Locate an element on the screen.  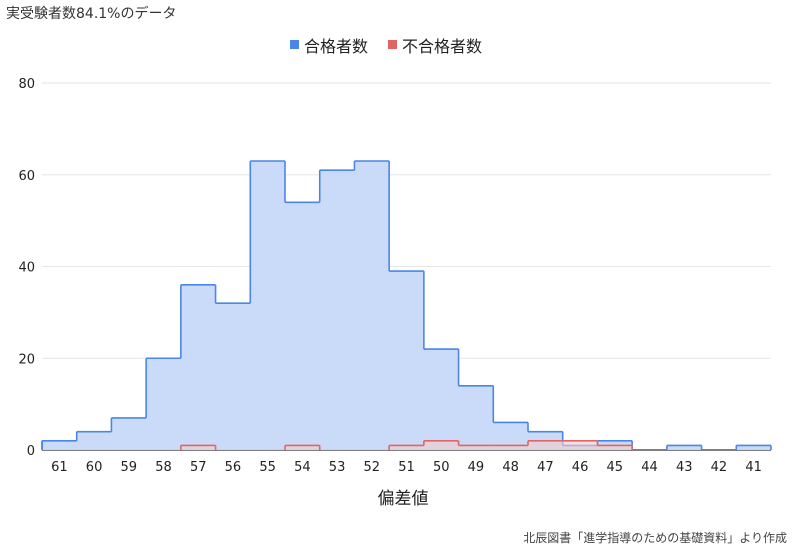
y-axis-ticks: 0 20 40 60 80 is located at coordinates (26, 268).